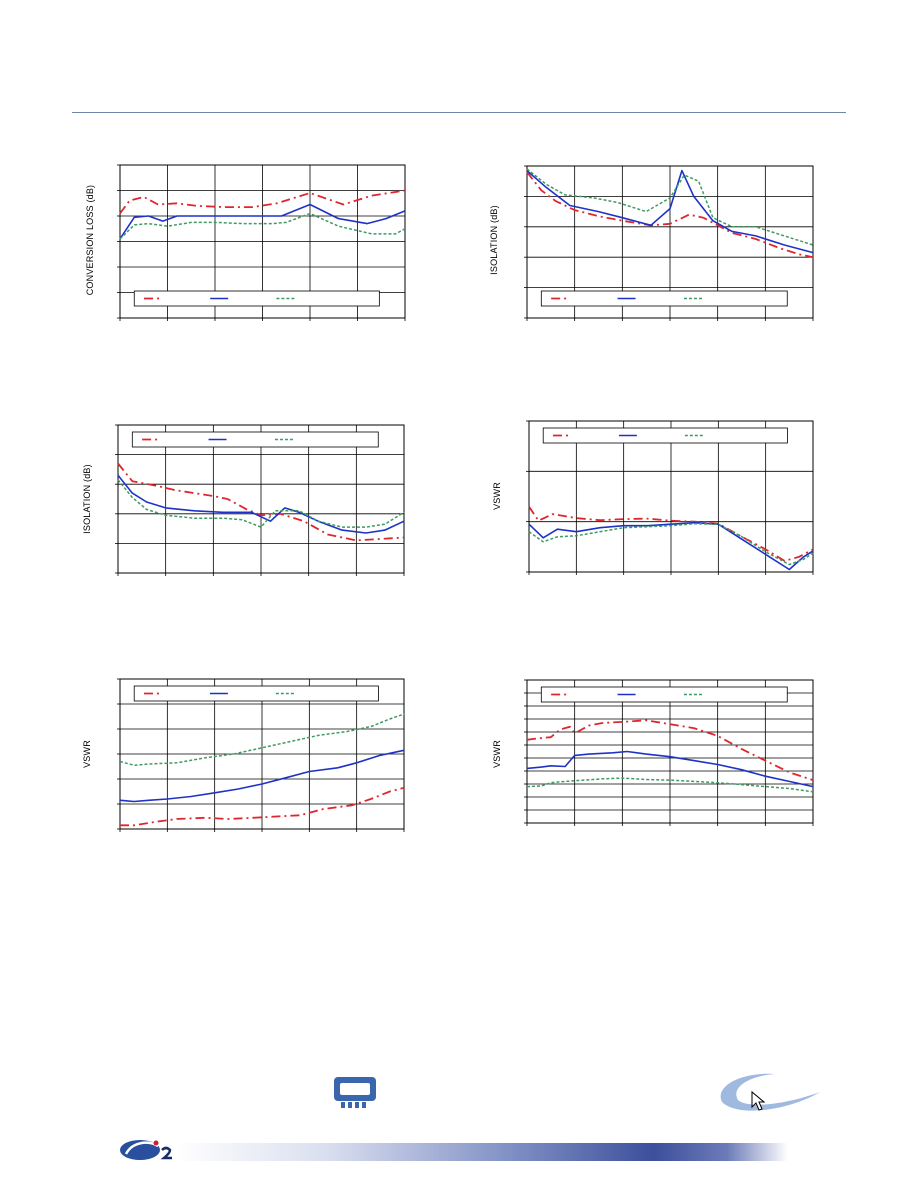 This screenshot has width=918, height=1188. I want to click on header-rule, so click(459, 112).